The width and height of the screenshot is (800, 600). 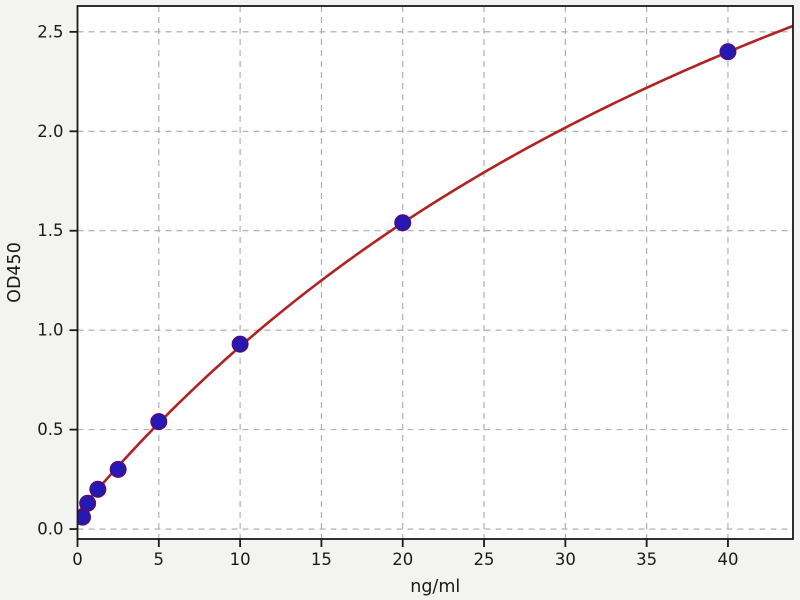 What do you see at coordinates (15, 272) in the screenshot?
I see `y-axis-label: OD450` at bounding box center [15, 272].